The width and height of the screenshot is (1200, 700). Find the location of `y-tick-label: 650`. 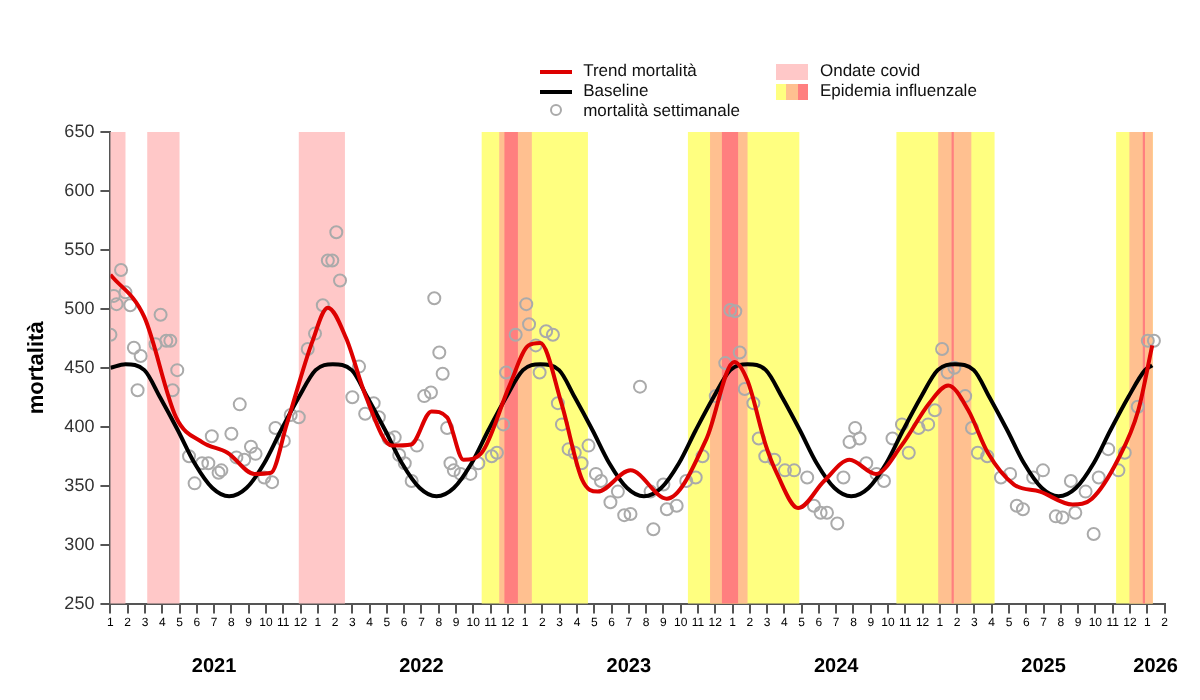

y-tick-label: 650 is located at coordinates (79, 130).